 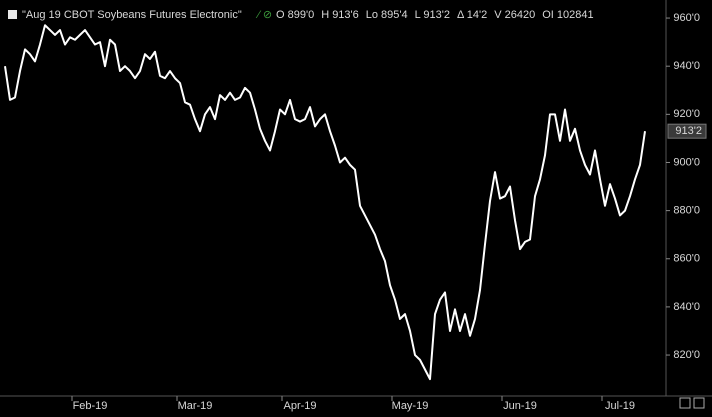 I want to click on last-price-label: 913'2, so click(x=688, y=131).